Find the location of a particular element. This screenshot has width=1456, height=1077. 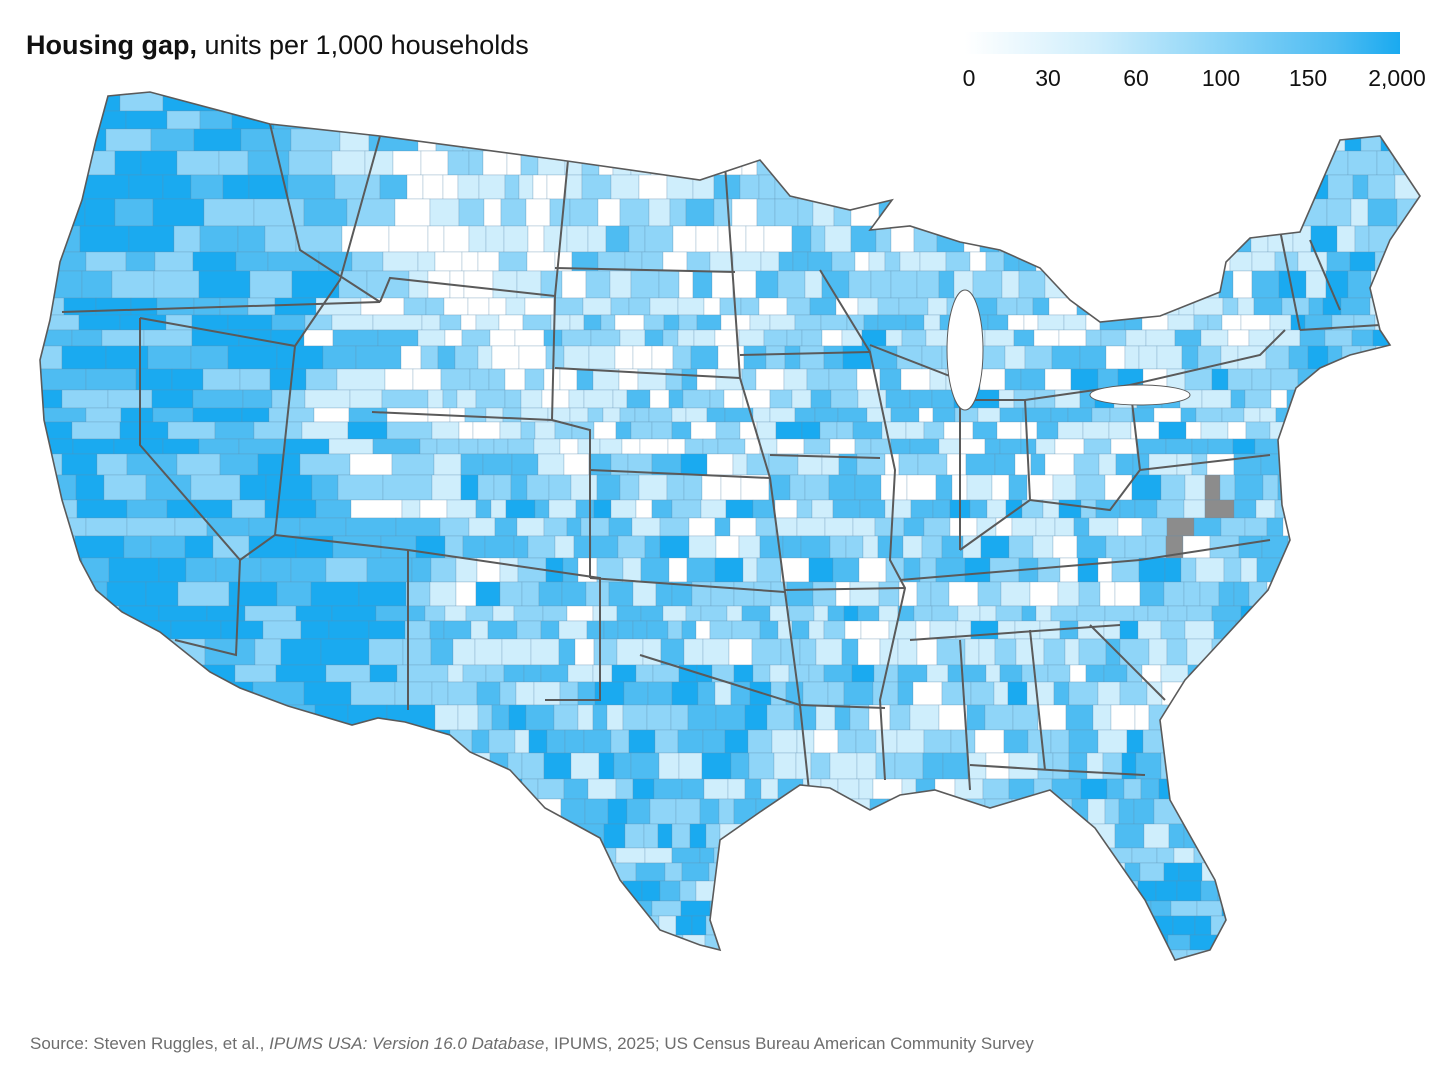

source-italic: IPUMS USA: Version 16.0 Database is located at coordinates (407, 1043).